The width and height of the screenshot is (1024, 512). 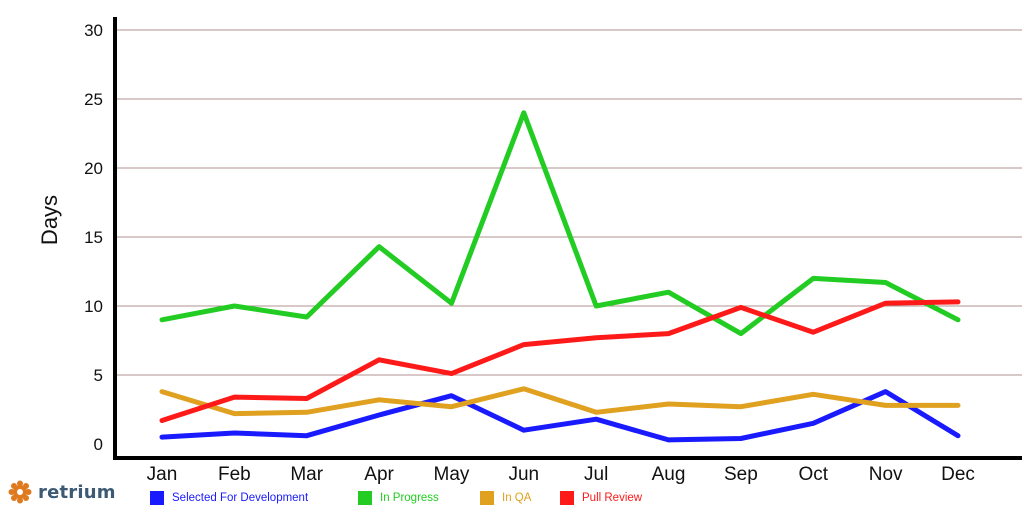 I want to click on x-tick-label: Apr, so click(x=379, y=474).